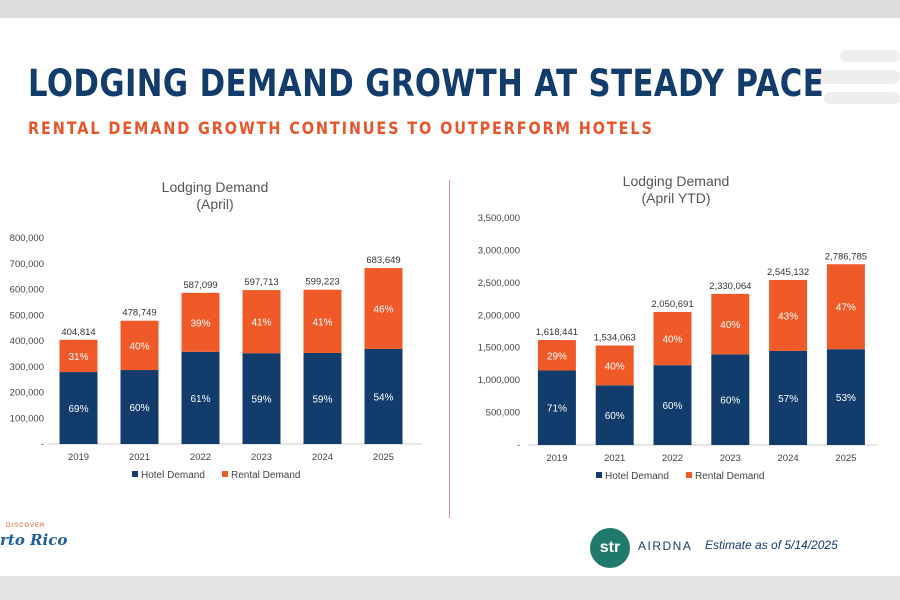 Image resolution: width=900 pixels, height=600 pixels. I want to click on chart1-total-label: 478,749, so click(139, 313).